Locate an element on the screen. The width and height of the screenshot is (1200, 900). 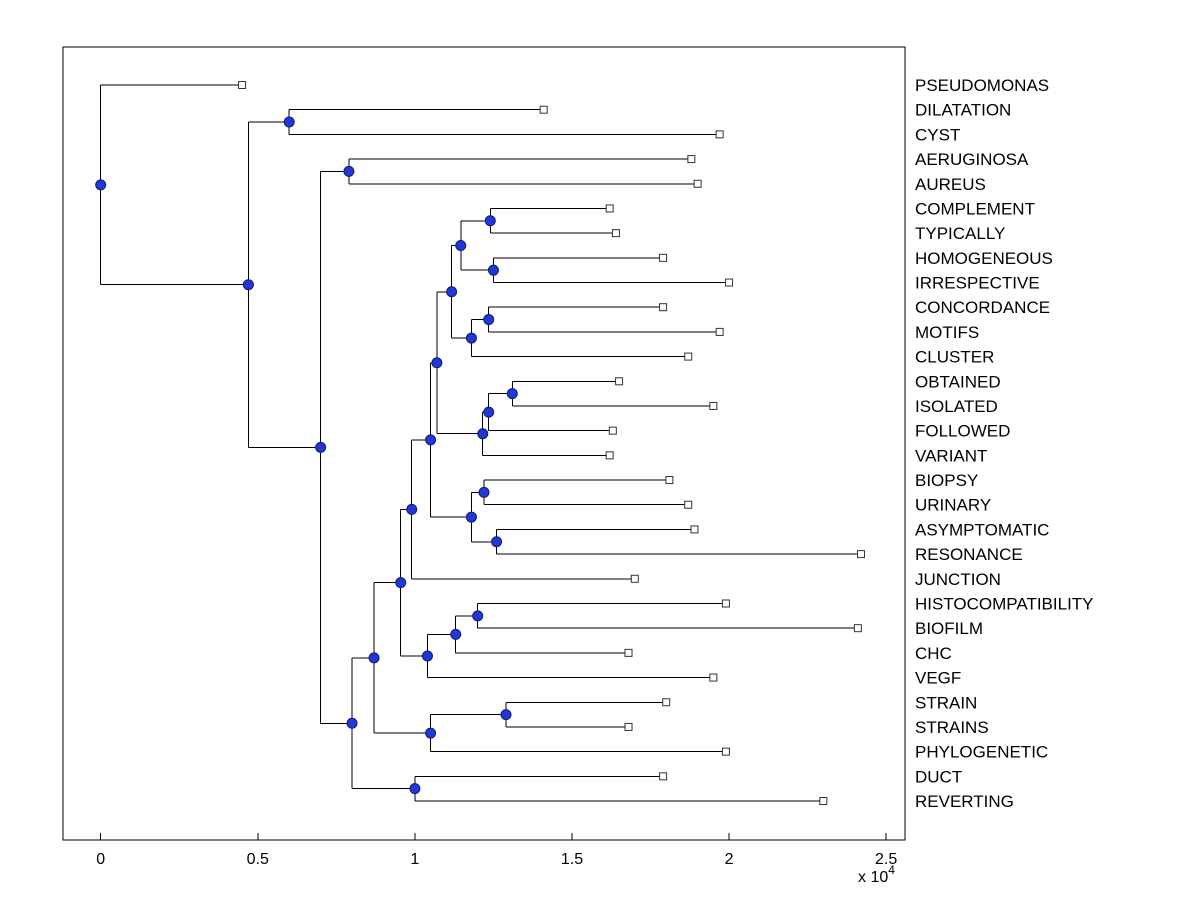
leaf-label: TYPICALLY is located at coordinates (960, 233).